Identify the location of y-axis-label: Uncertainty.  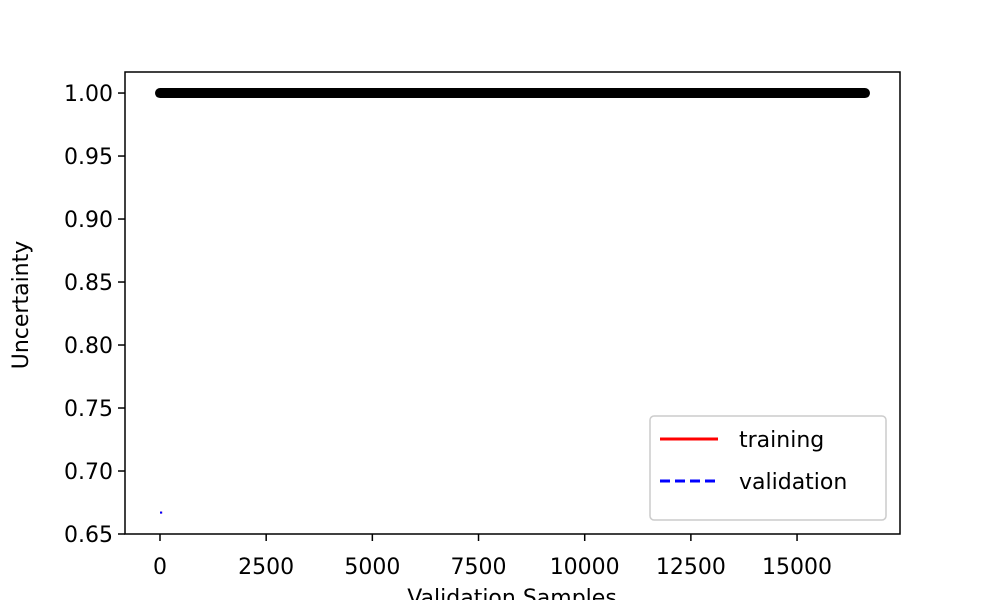
(21, 305).